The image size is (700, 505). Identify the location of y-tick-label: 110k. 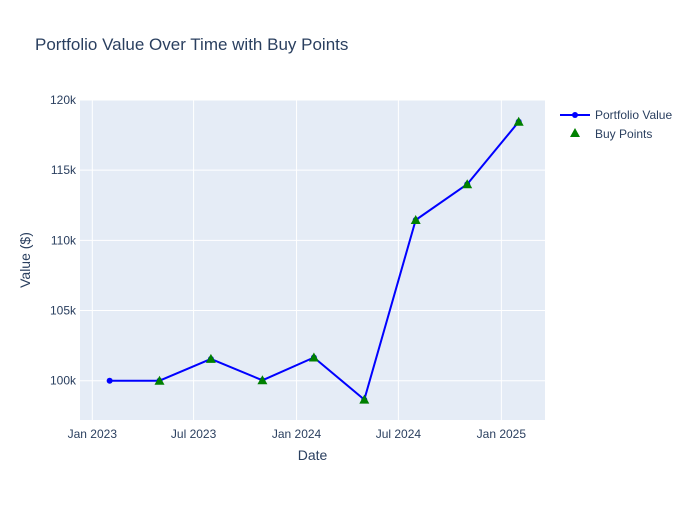
(64, 240).